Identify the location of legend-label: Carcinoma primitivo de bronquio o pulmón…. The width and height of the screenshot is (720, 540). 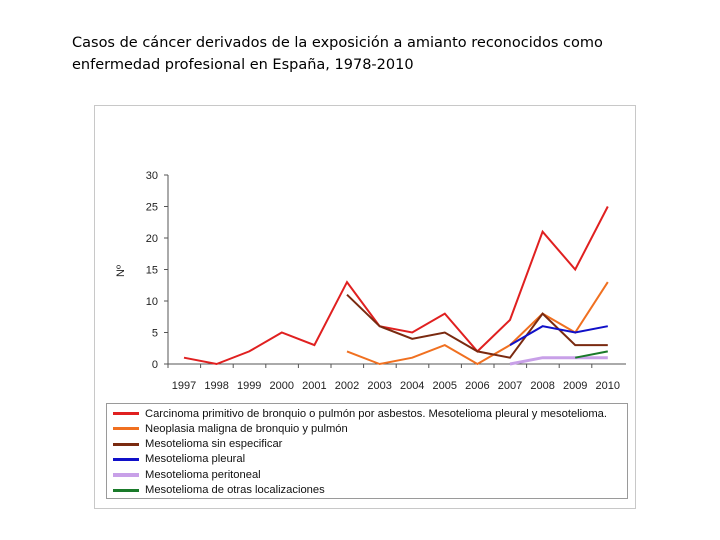
(376, 413).